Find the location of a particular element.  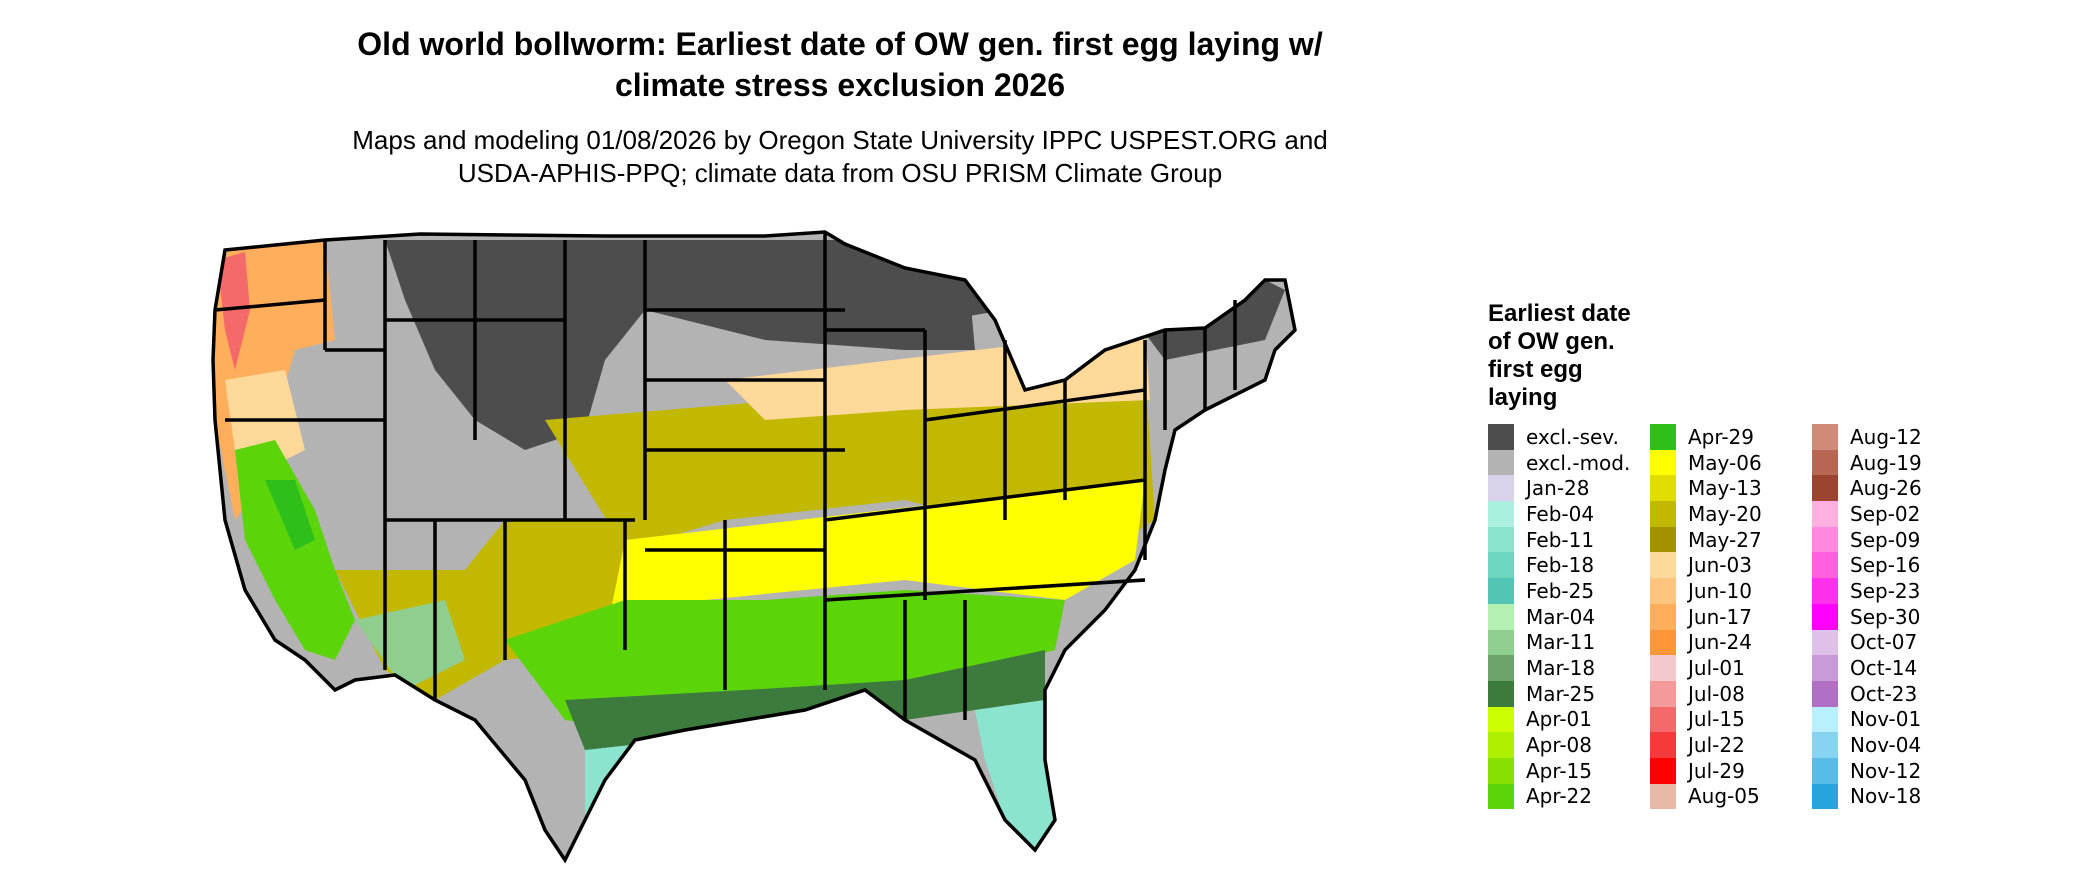

legend-item: Aug-12 is located at coordinates (1867, 437).